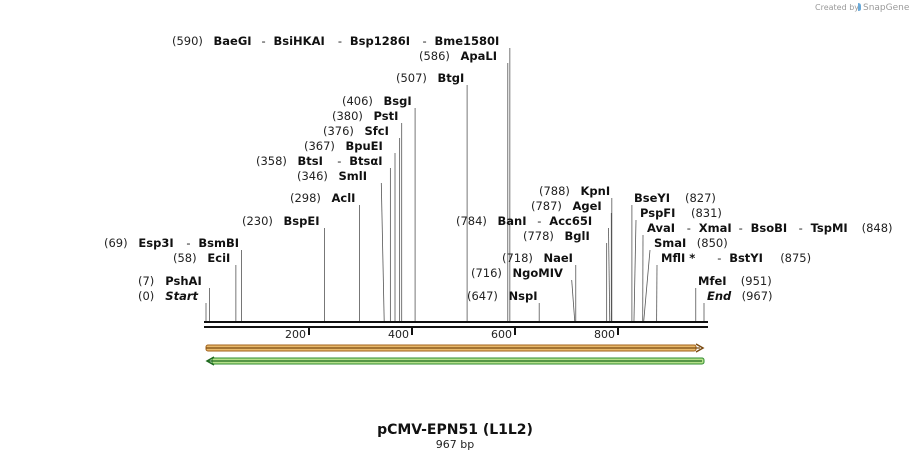 The image size is (912, 460). Describe the element at coordinates (523, 296) in the screenshot. I see `enzyme-name: NspI` at that location.